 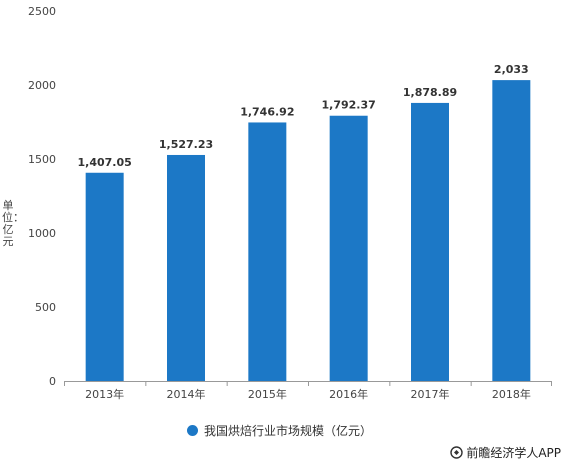 I want to click on y-tick-label: 2500, so click(x=42, y=11).